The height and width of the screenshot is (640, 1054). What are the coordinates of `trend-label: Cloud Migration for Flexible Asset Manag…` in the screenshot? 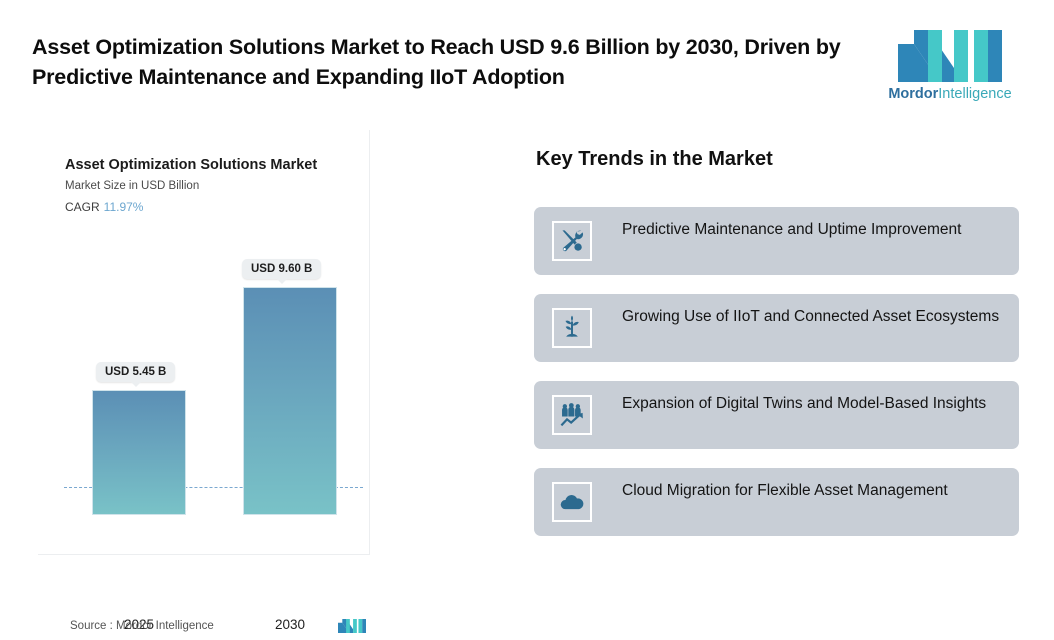 It's located at (785, 490).